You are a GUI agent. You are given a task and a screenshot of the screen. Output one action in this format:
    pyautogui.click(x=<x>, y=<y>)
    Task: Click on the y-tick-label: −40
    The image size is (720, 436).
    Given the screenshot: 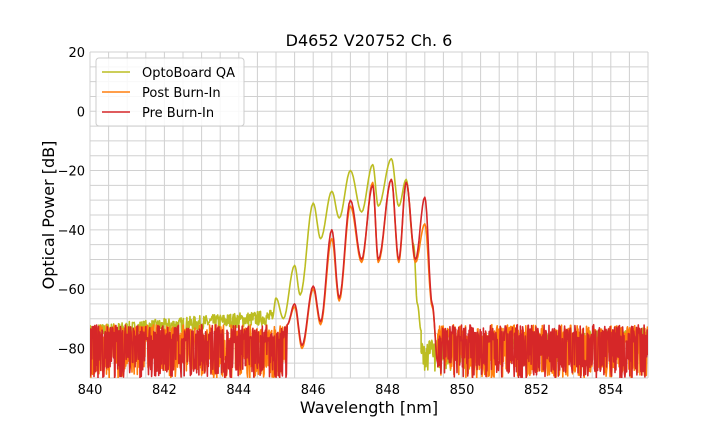 What is the action you would take?
    pyautogui.click(x=71, y=231)
    